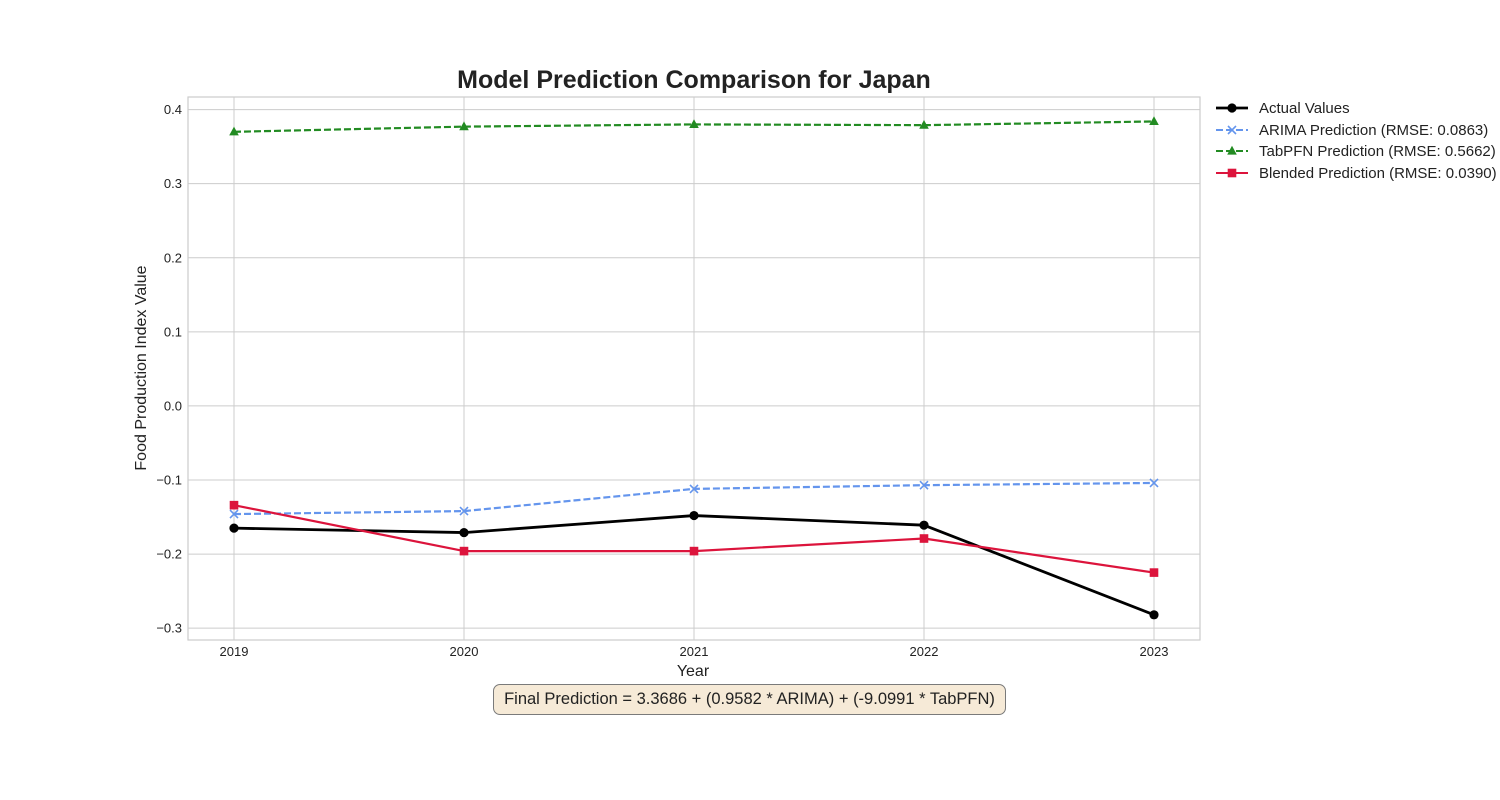 The width and height of the screenshot is (1500, 800). Describe the element at coordinates (1154, 651) in the screenshot. I see `x-tick-label: 2023` at that location.